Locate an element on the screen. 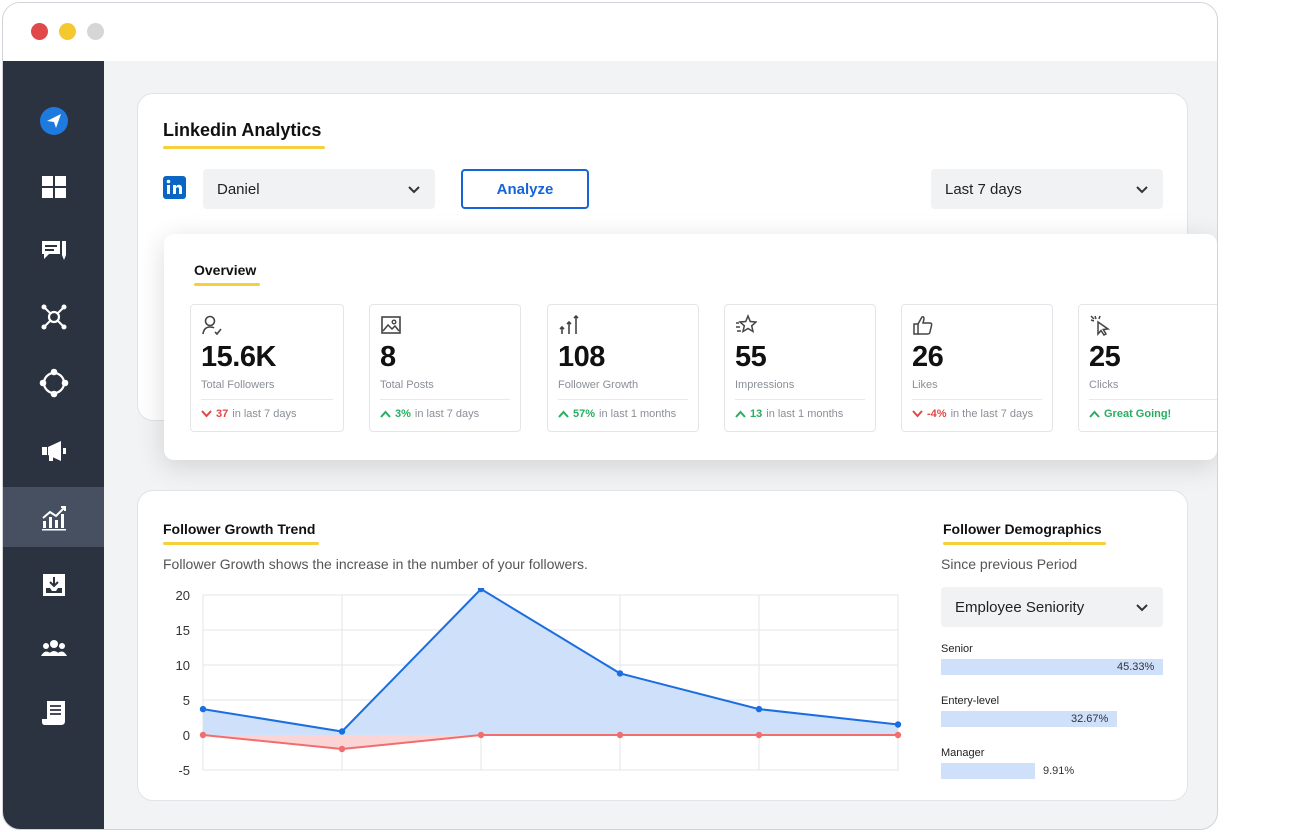 The height and width of the screenshot is (832, 1304). stat-value: 108 is located at coordinates (581, 357).